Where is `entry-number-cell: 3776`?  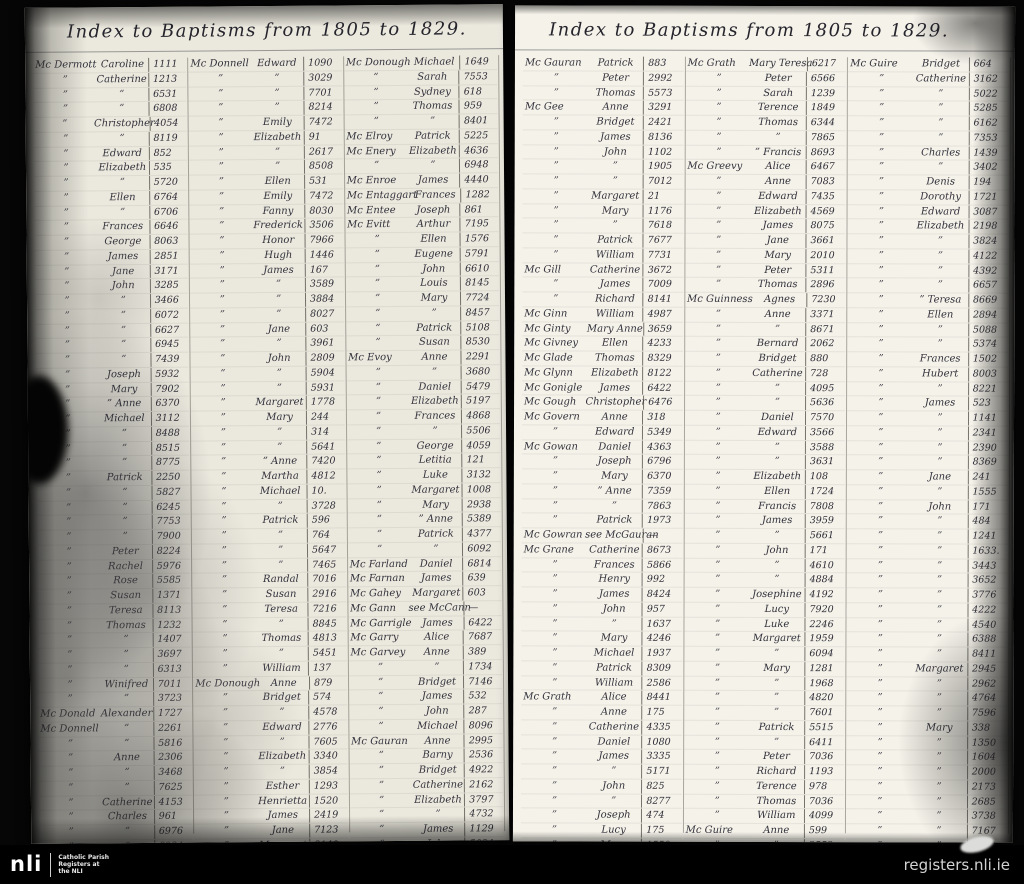 entry-number-cell: 3776 is located at coordinates (987, 595).